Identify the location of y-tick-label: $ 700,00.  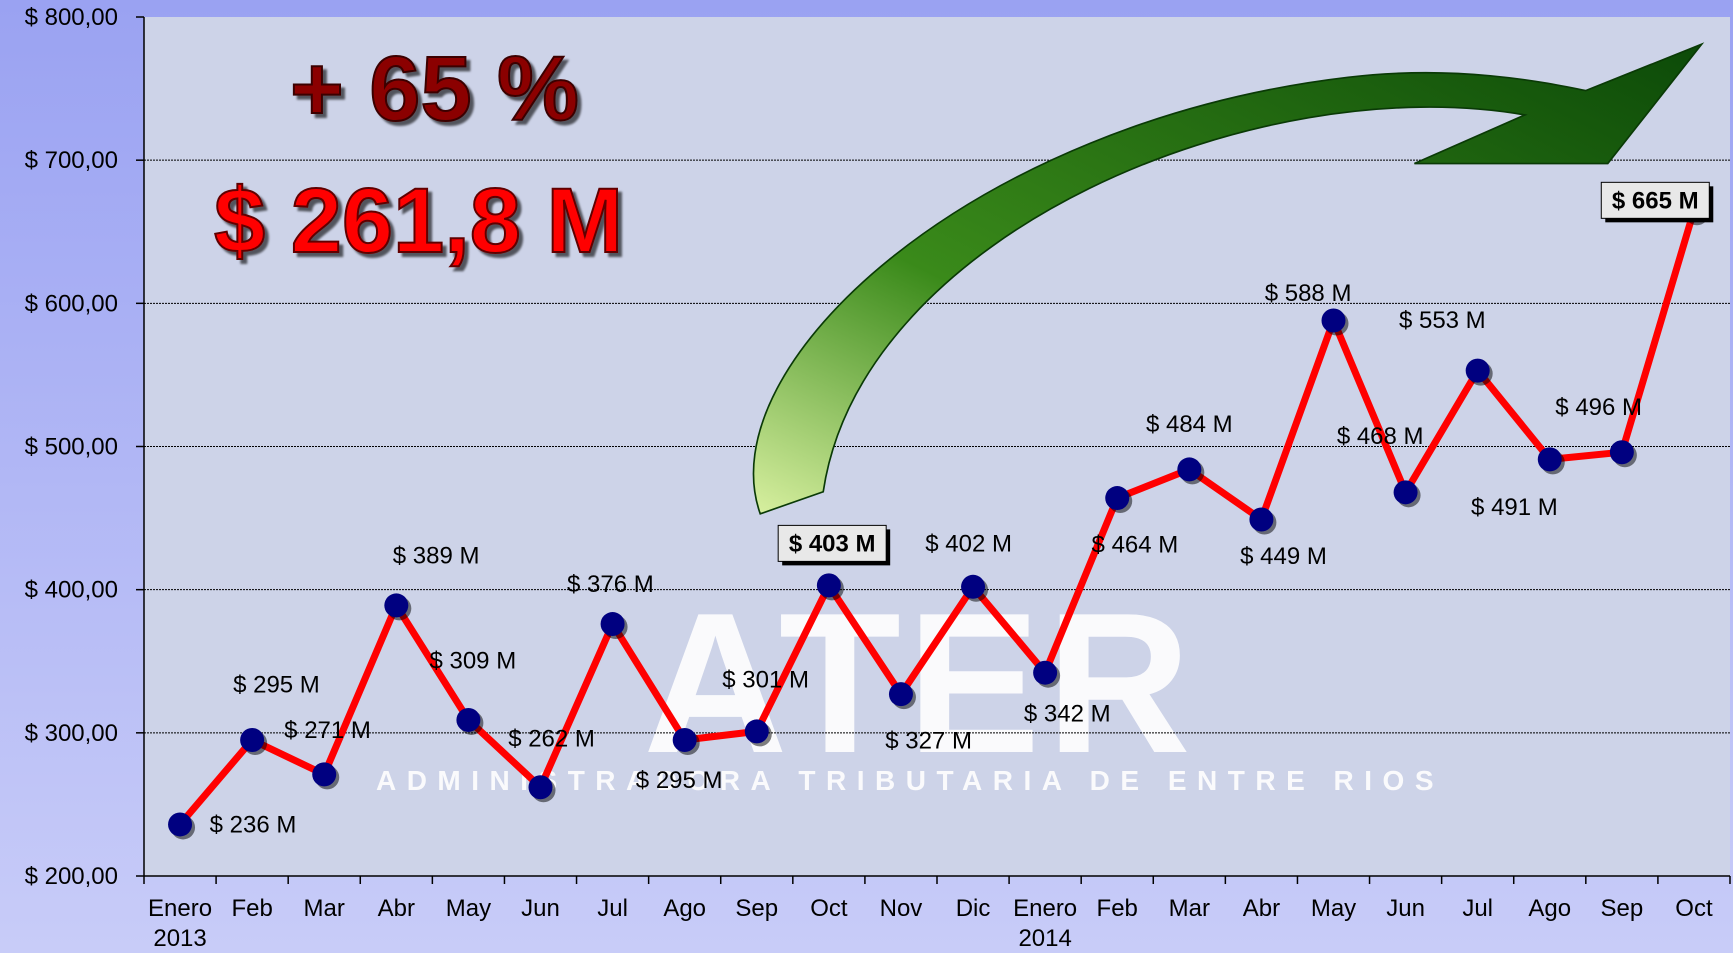
(71, 160).